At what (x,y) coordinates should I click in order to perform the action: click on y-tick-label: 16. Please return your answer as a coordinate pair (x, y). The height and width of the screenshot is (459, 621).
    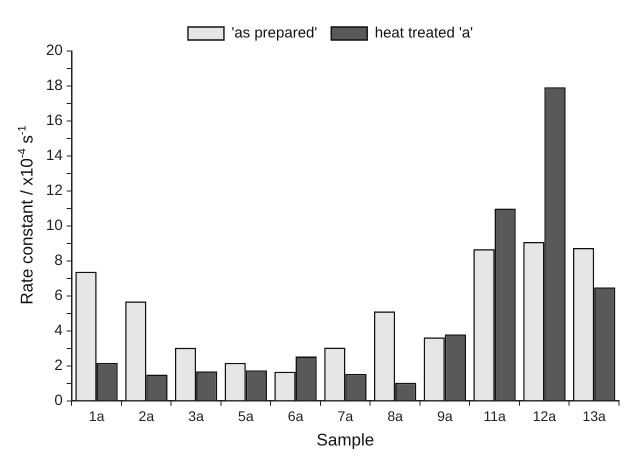
    Looking at the image, I should click on (54, 121).